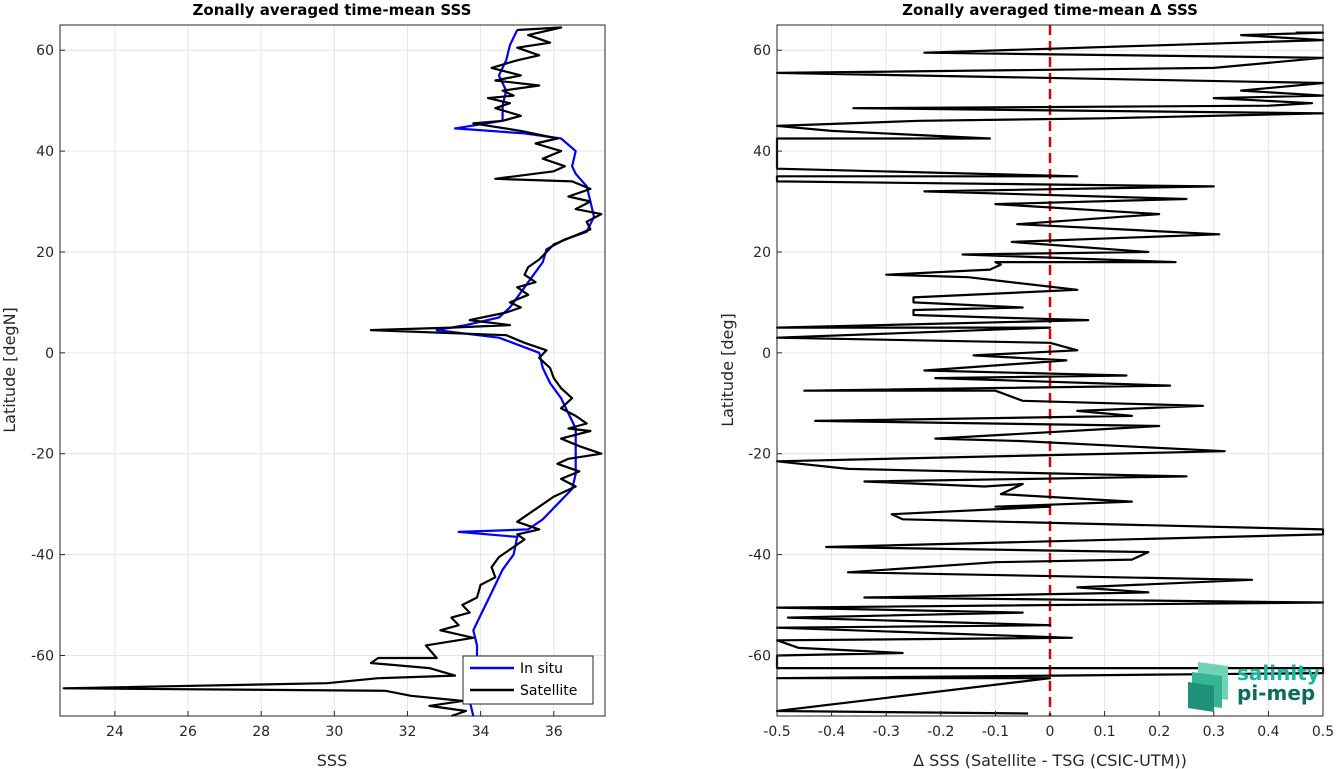  I want to click on right-x-tick-label: 0.2, so click(1159, 732).